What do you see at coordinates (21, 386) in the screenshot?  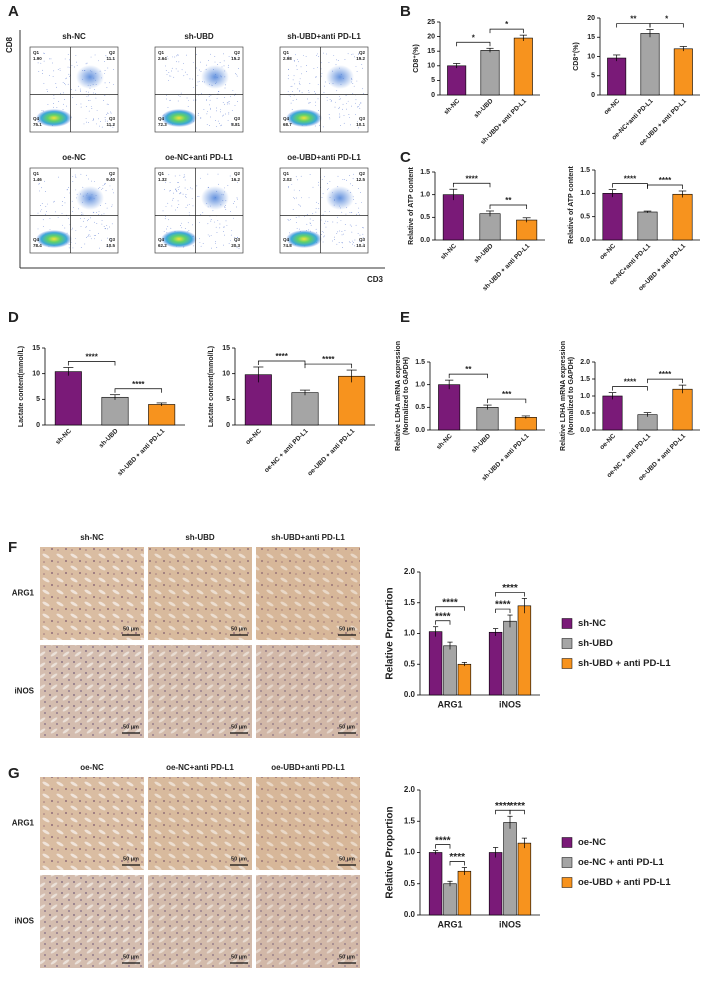 I see `y-axis-label: Lactate content(mmol/L)` at bounding box center [21, 386].